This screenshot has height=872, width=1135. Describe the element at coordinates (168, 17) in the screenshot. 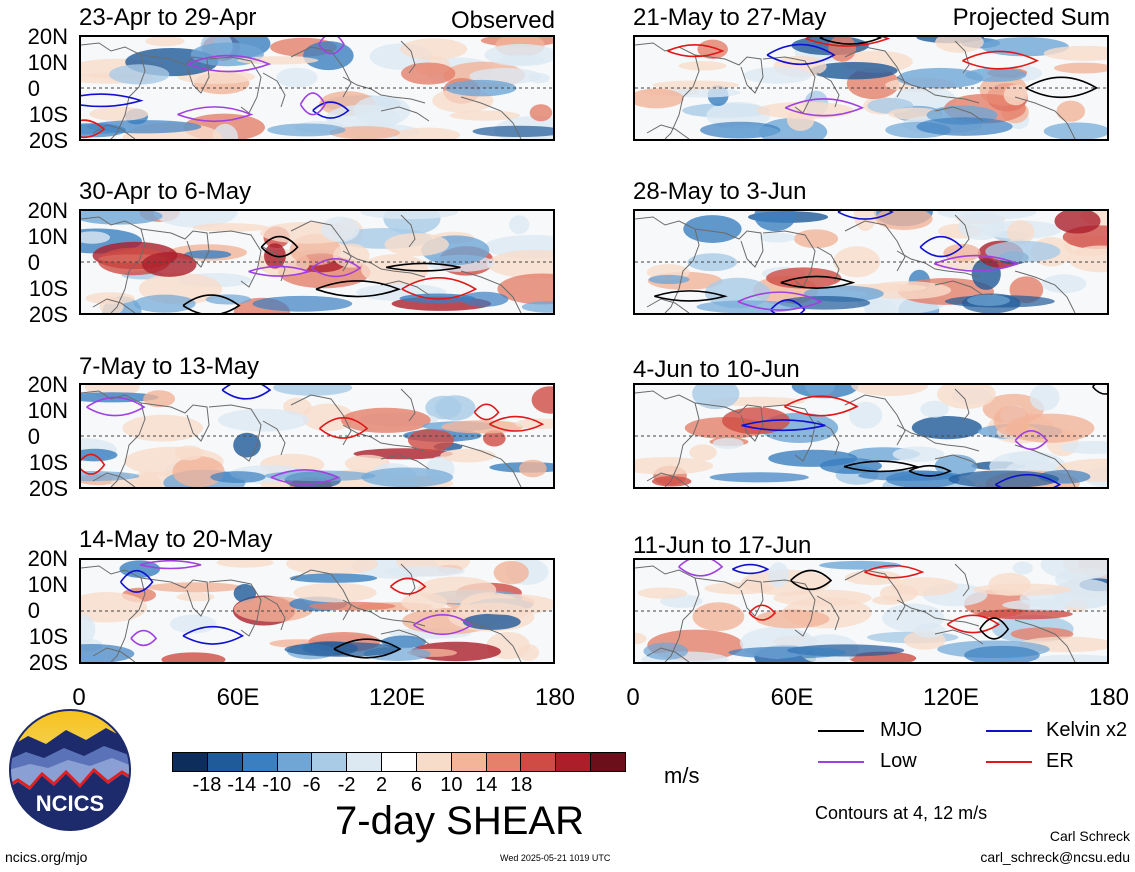

I see `panel-title: 23-Apr to 29-Apr` at that location.